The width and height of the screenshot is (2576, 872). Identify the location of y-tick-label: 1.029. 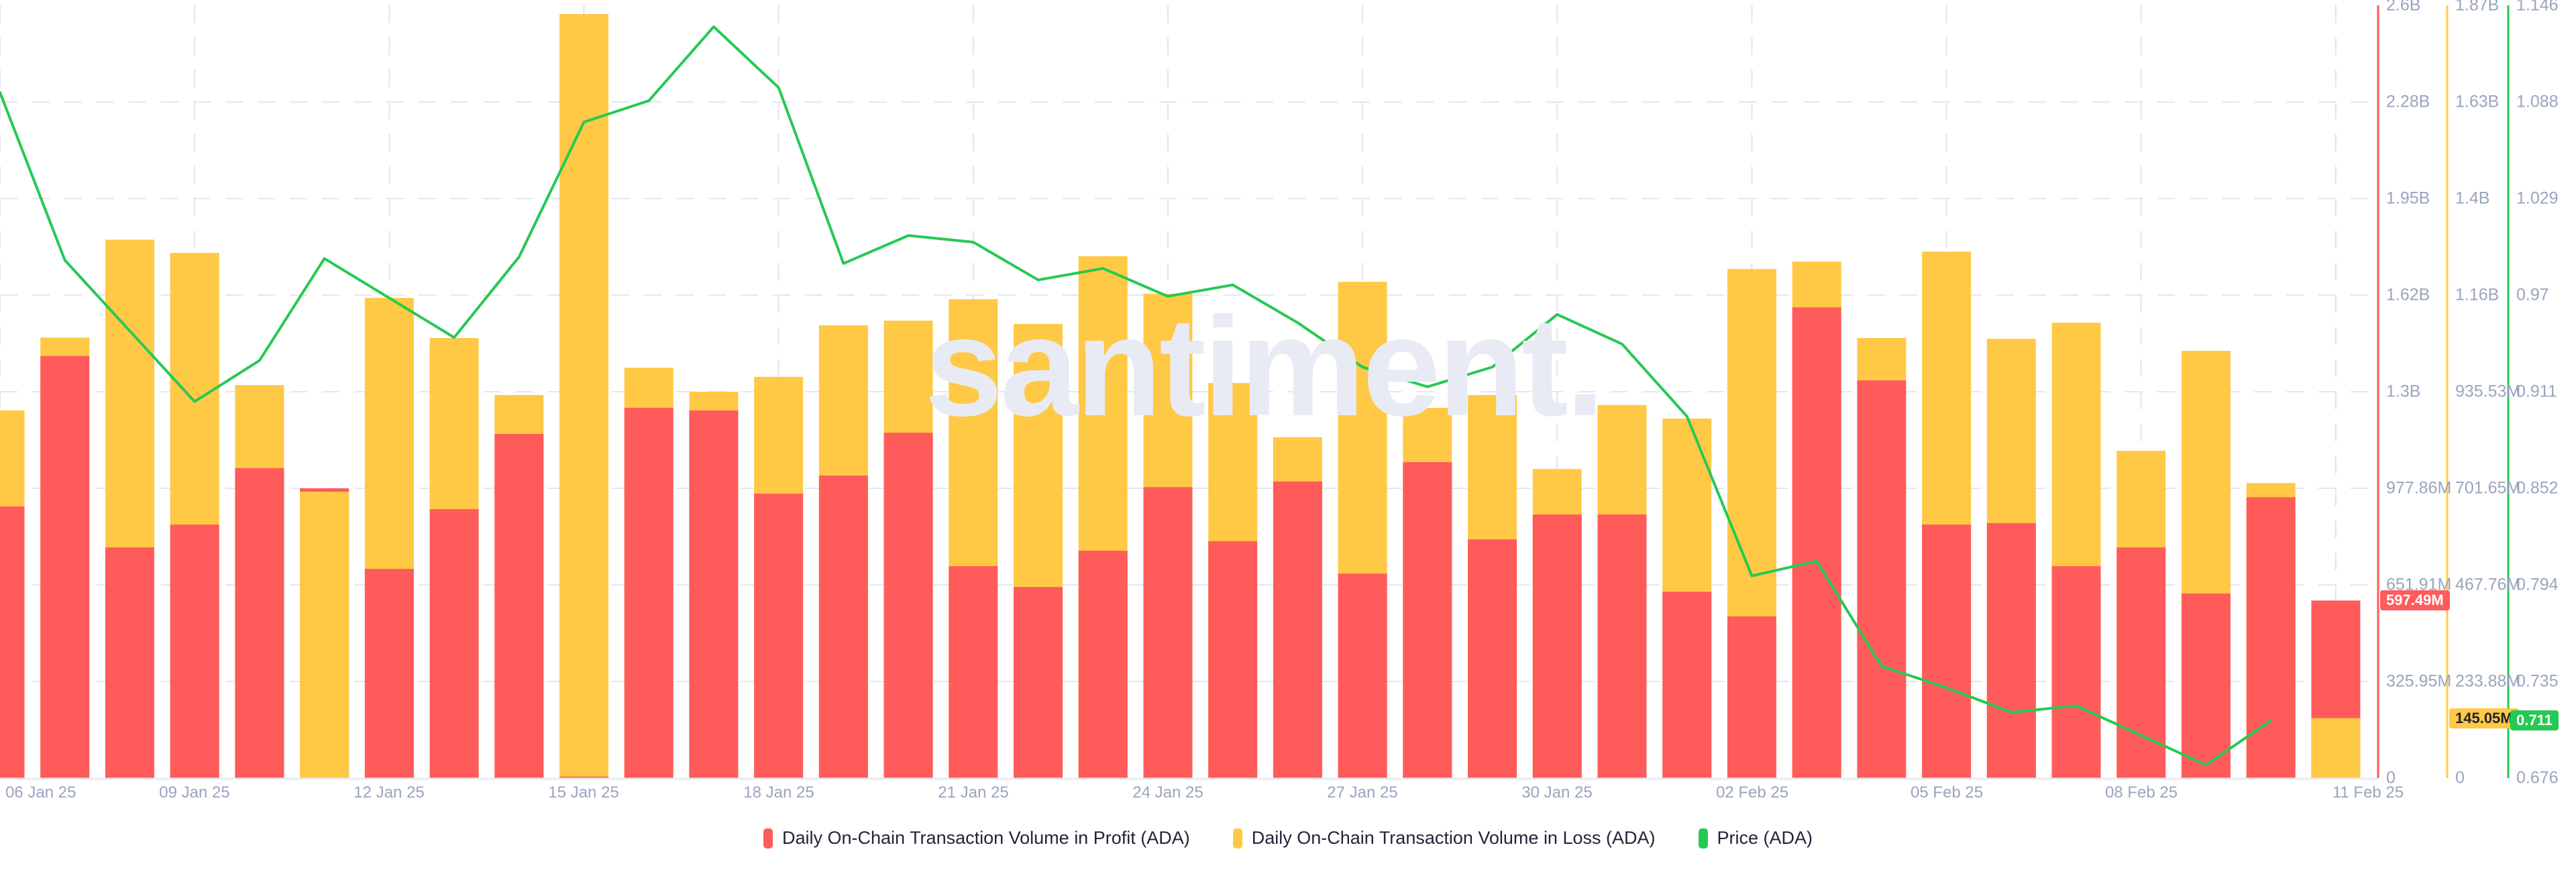
(2537, 198).